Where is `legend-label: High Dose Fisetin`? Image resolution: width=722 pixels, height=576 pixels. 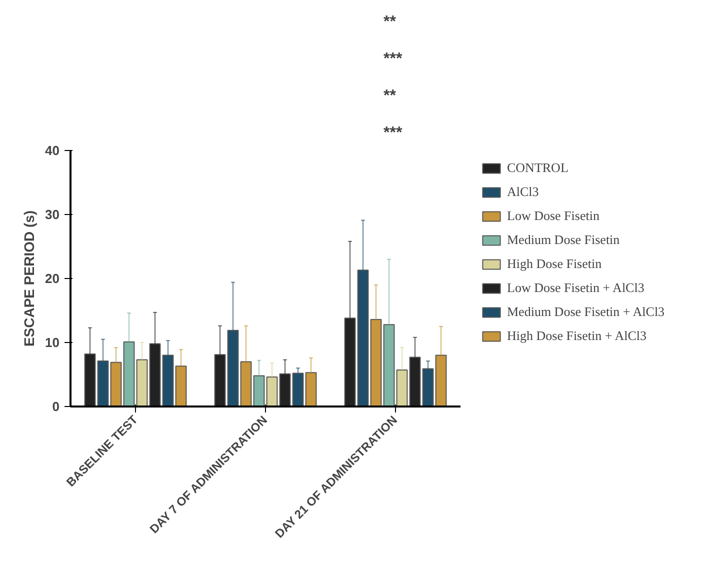 legend-label: High Dose Fisetin is located at coordinates (554, 264).